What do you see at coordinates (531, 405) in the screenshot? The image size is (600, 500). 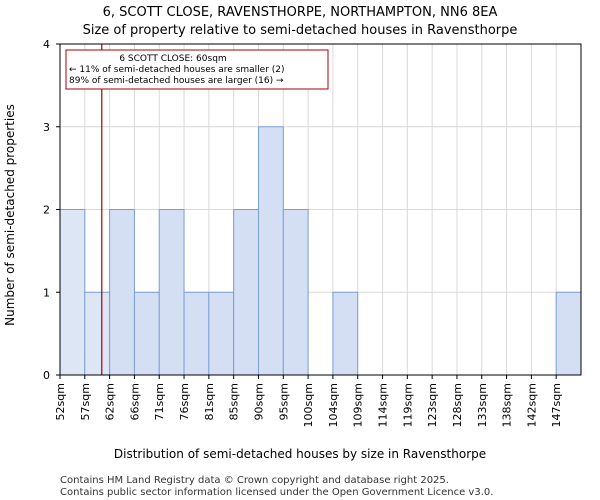 I see `x-tick-label: 142sqm` at bounding box center [531, 405].